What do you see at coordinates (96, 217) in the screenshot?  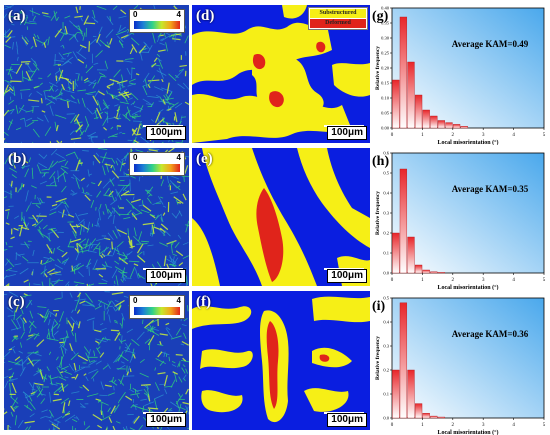 I see `kam-boundary-lines` at bounding box center [96, 217].